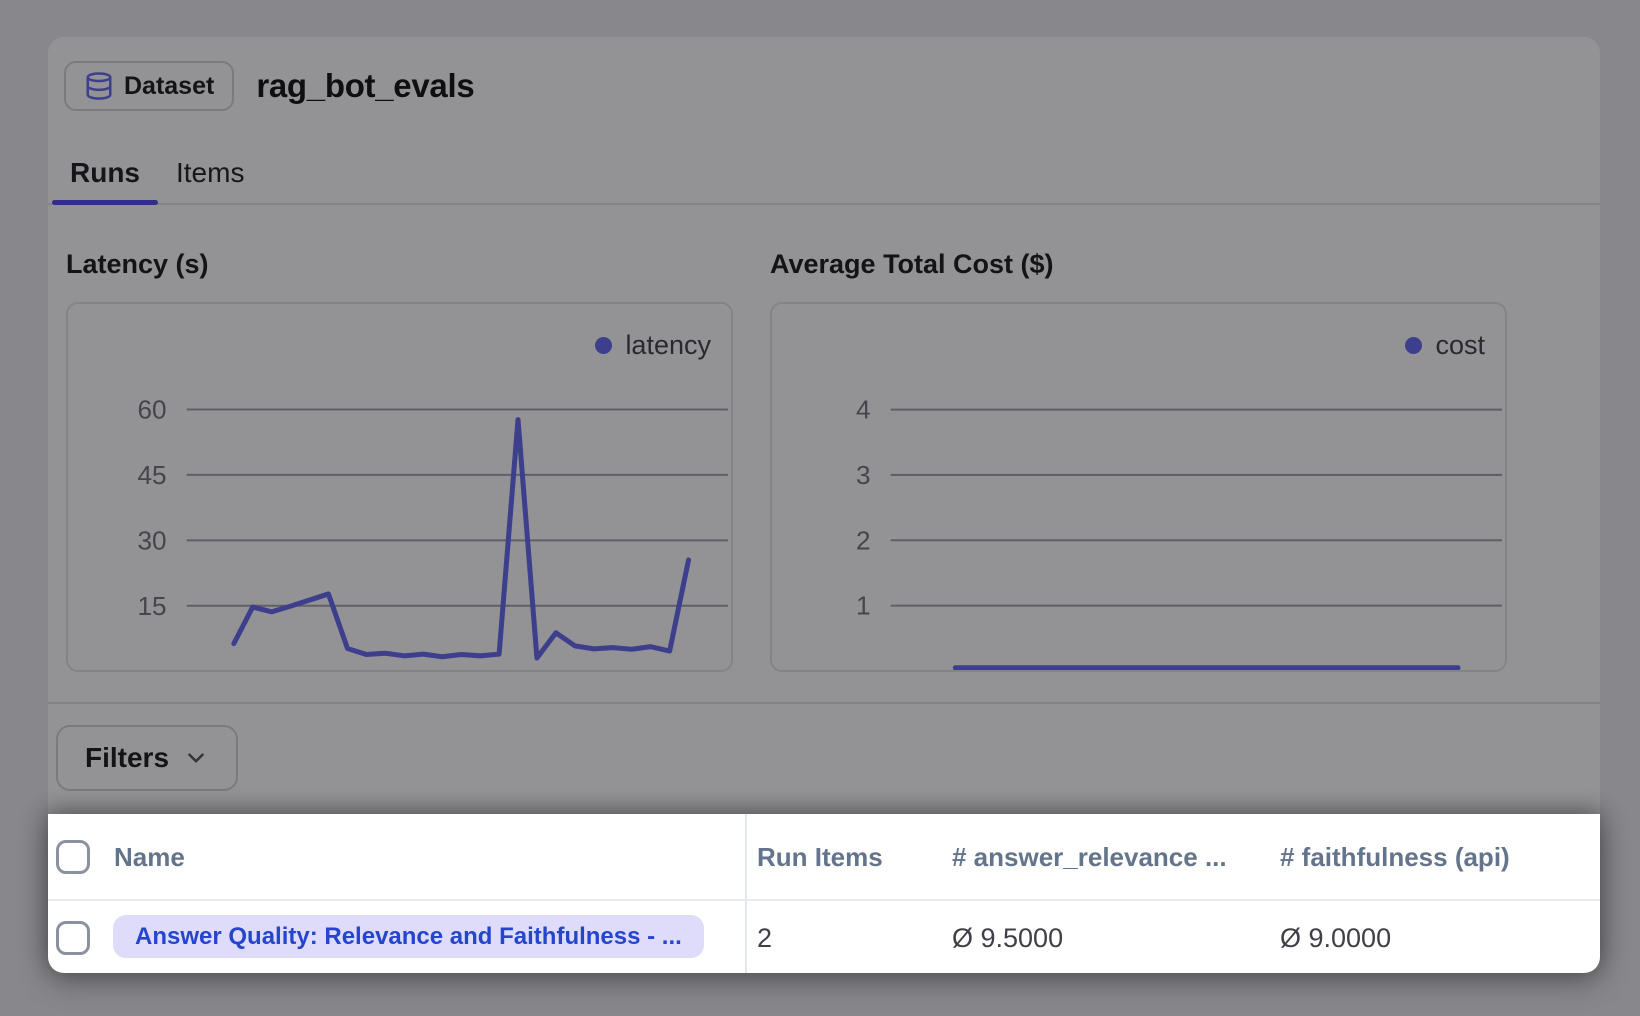 The width and height of the screenshot is (1640, 1016). I want to click on row-separator, so click(824, 900).